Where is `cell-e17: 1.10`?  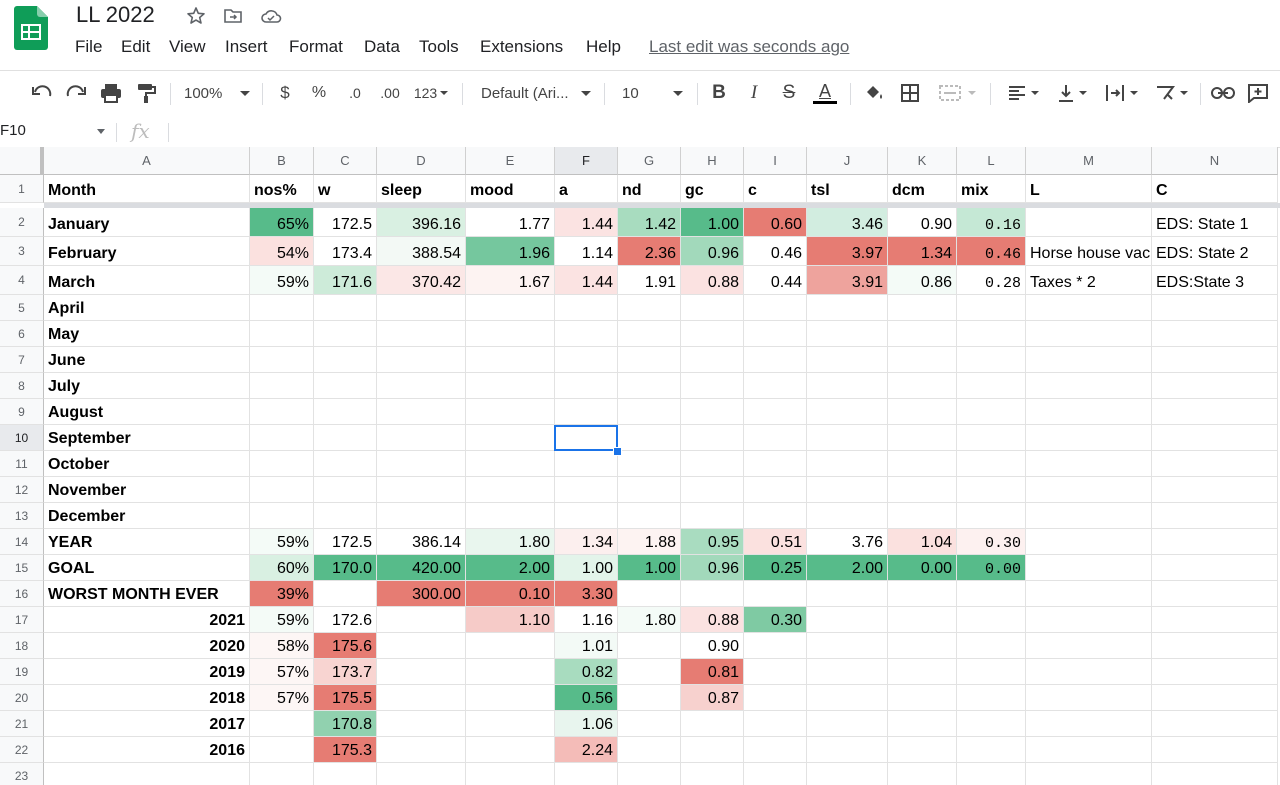
cell-e17: 1.10 is located at coordinates (510, 620).